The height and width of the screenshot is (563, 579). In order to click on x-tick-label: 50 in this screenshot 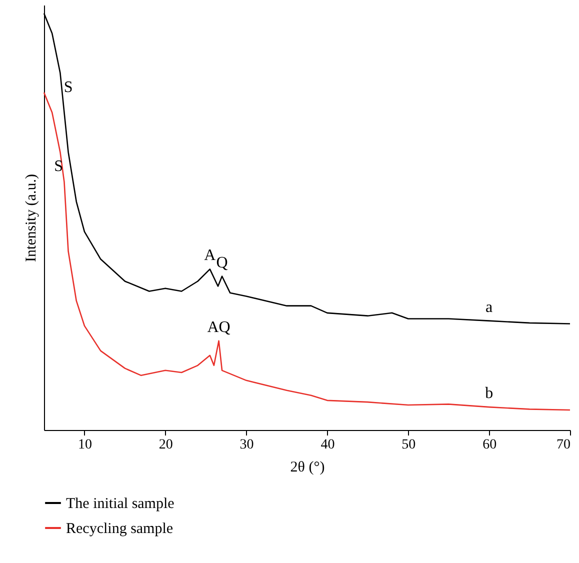, I will do `click(409, 445)`.